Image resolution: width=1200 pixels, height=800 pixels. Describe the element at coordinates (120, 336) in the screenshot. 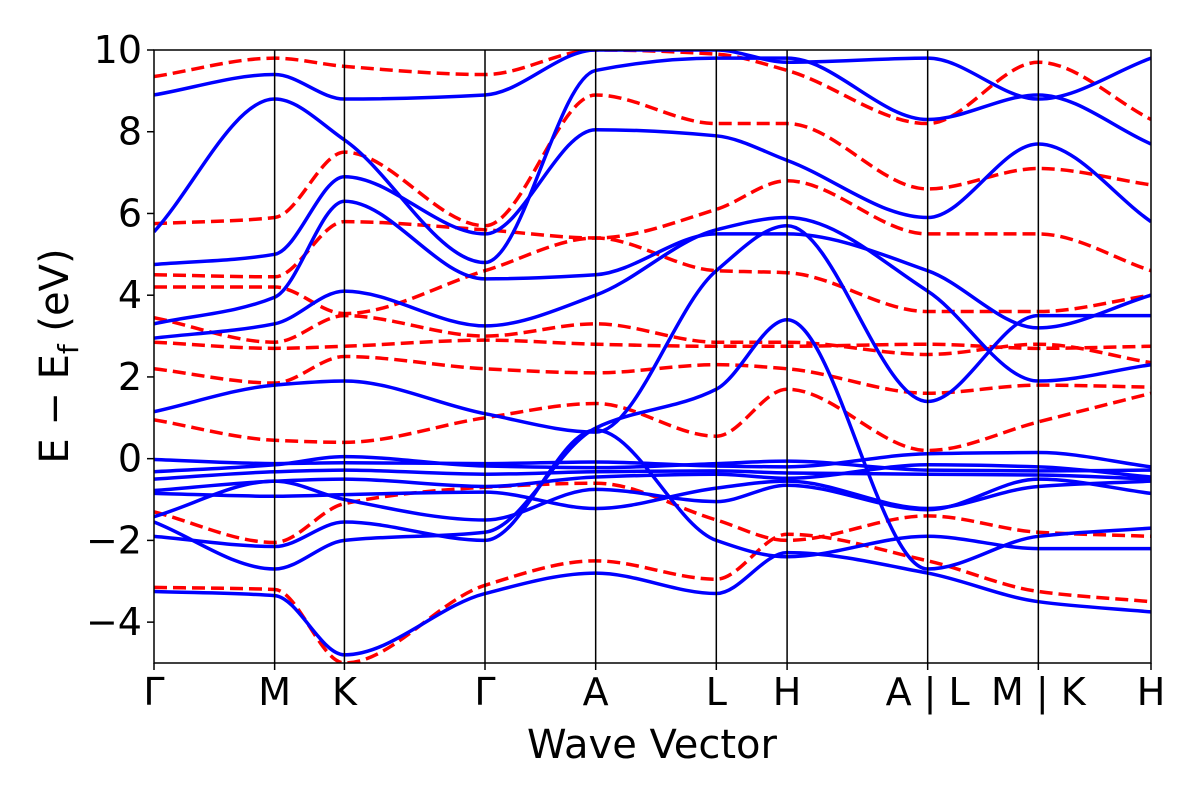

I see `y-ticks: −4 −2 0 2 4 6 8 10` at that location.